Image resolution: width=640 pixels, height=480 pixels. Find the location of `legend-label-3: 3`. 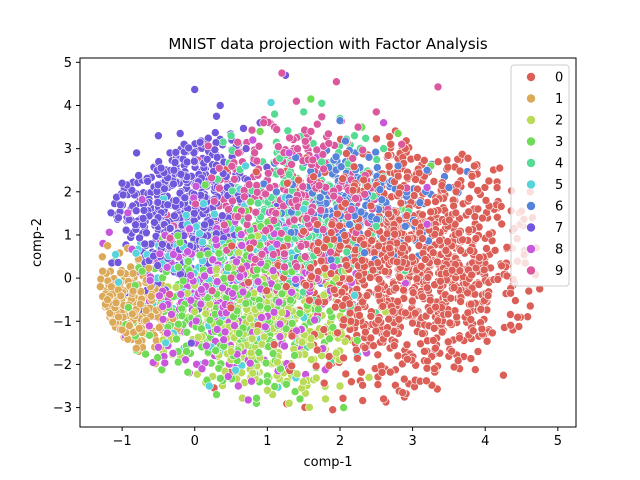

legend-label-3: 3 is located at coordinates (559, 142).